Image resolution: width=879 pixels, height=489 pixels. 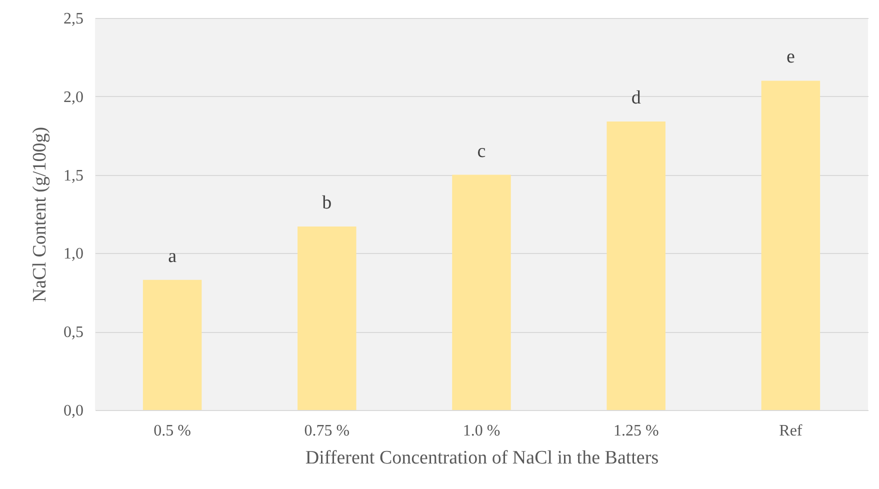 I want to click on x-tick-label: 0.5 %, so click(x=172, y=431).